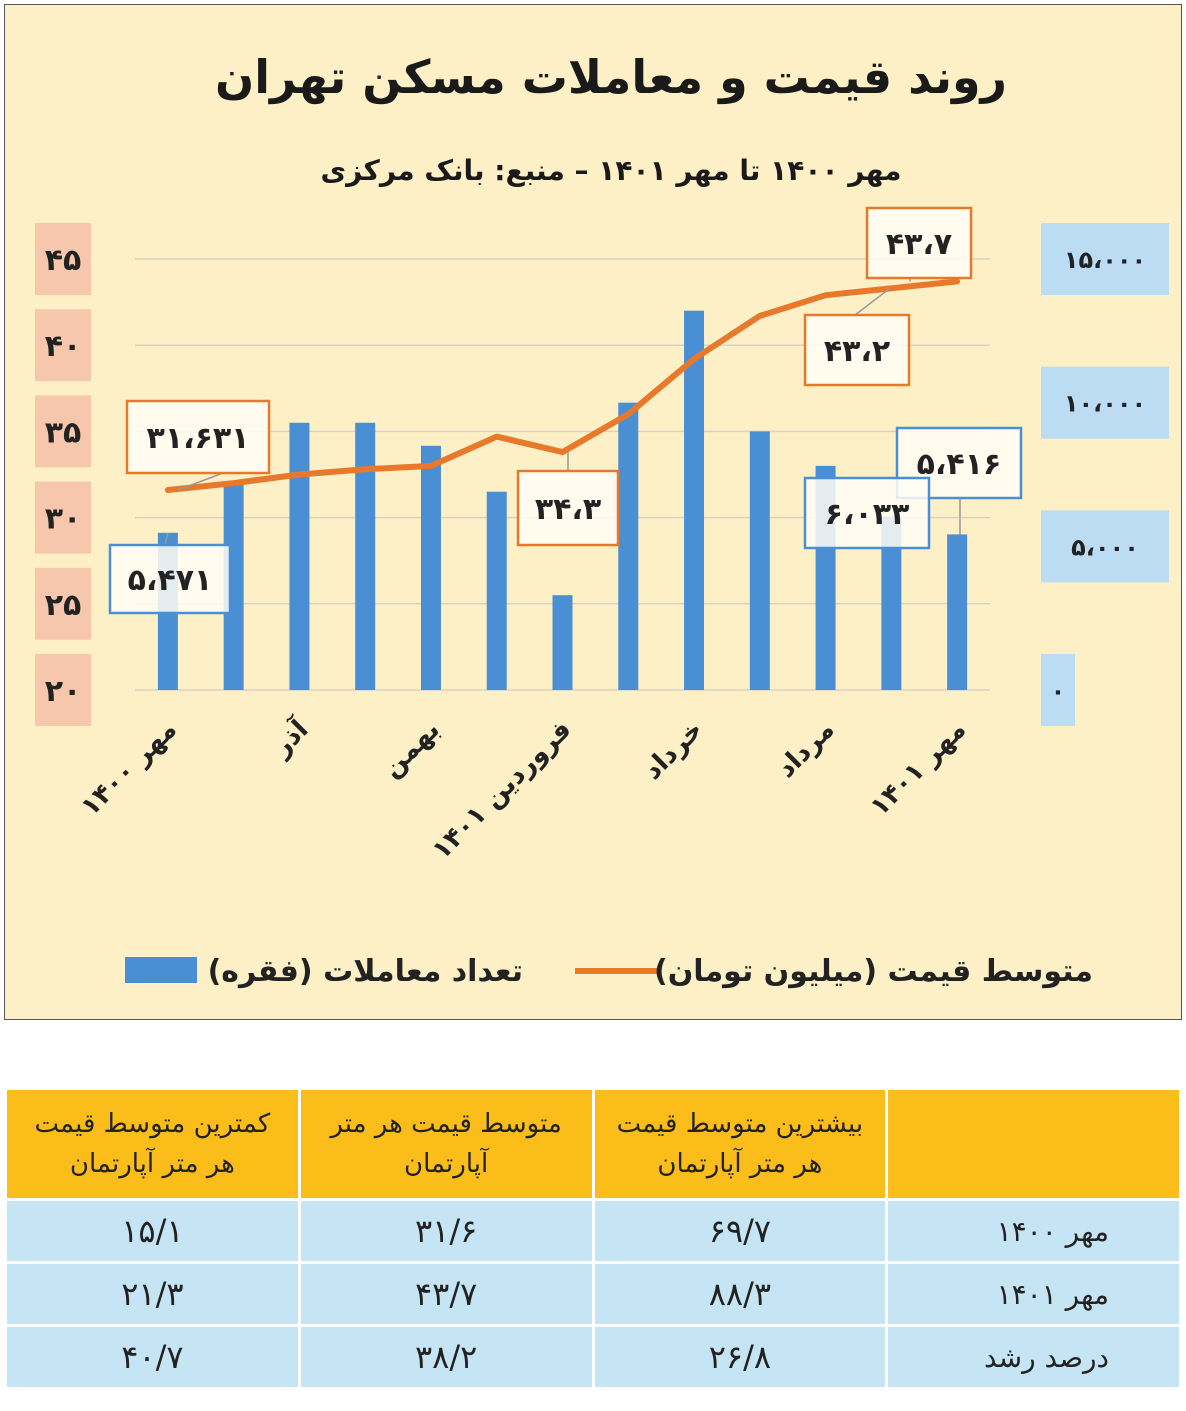 This screenshot has width=1186, height=1411. Describe the element at coordinates (673, 750) in the screenshot. I see `x-tick-label: خرداد` at that location.